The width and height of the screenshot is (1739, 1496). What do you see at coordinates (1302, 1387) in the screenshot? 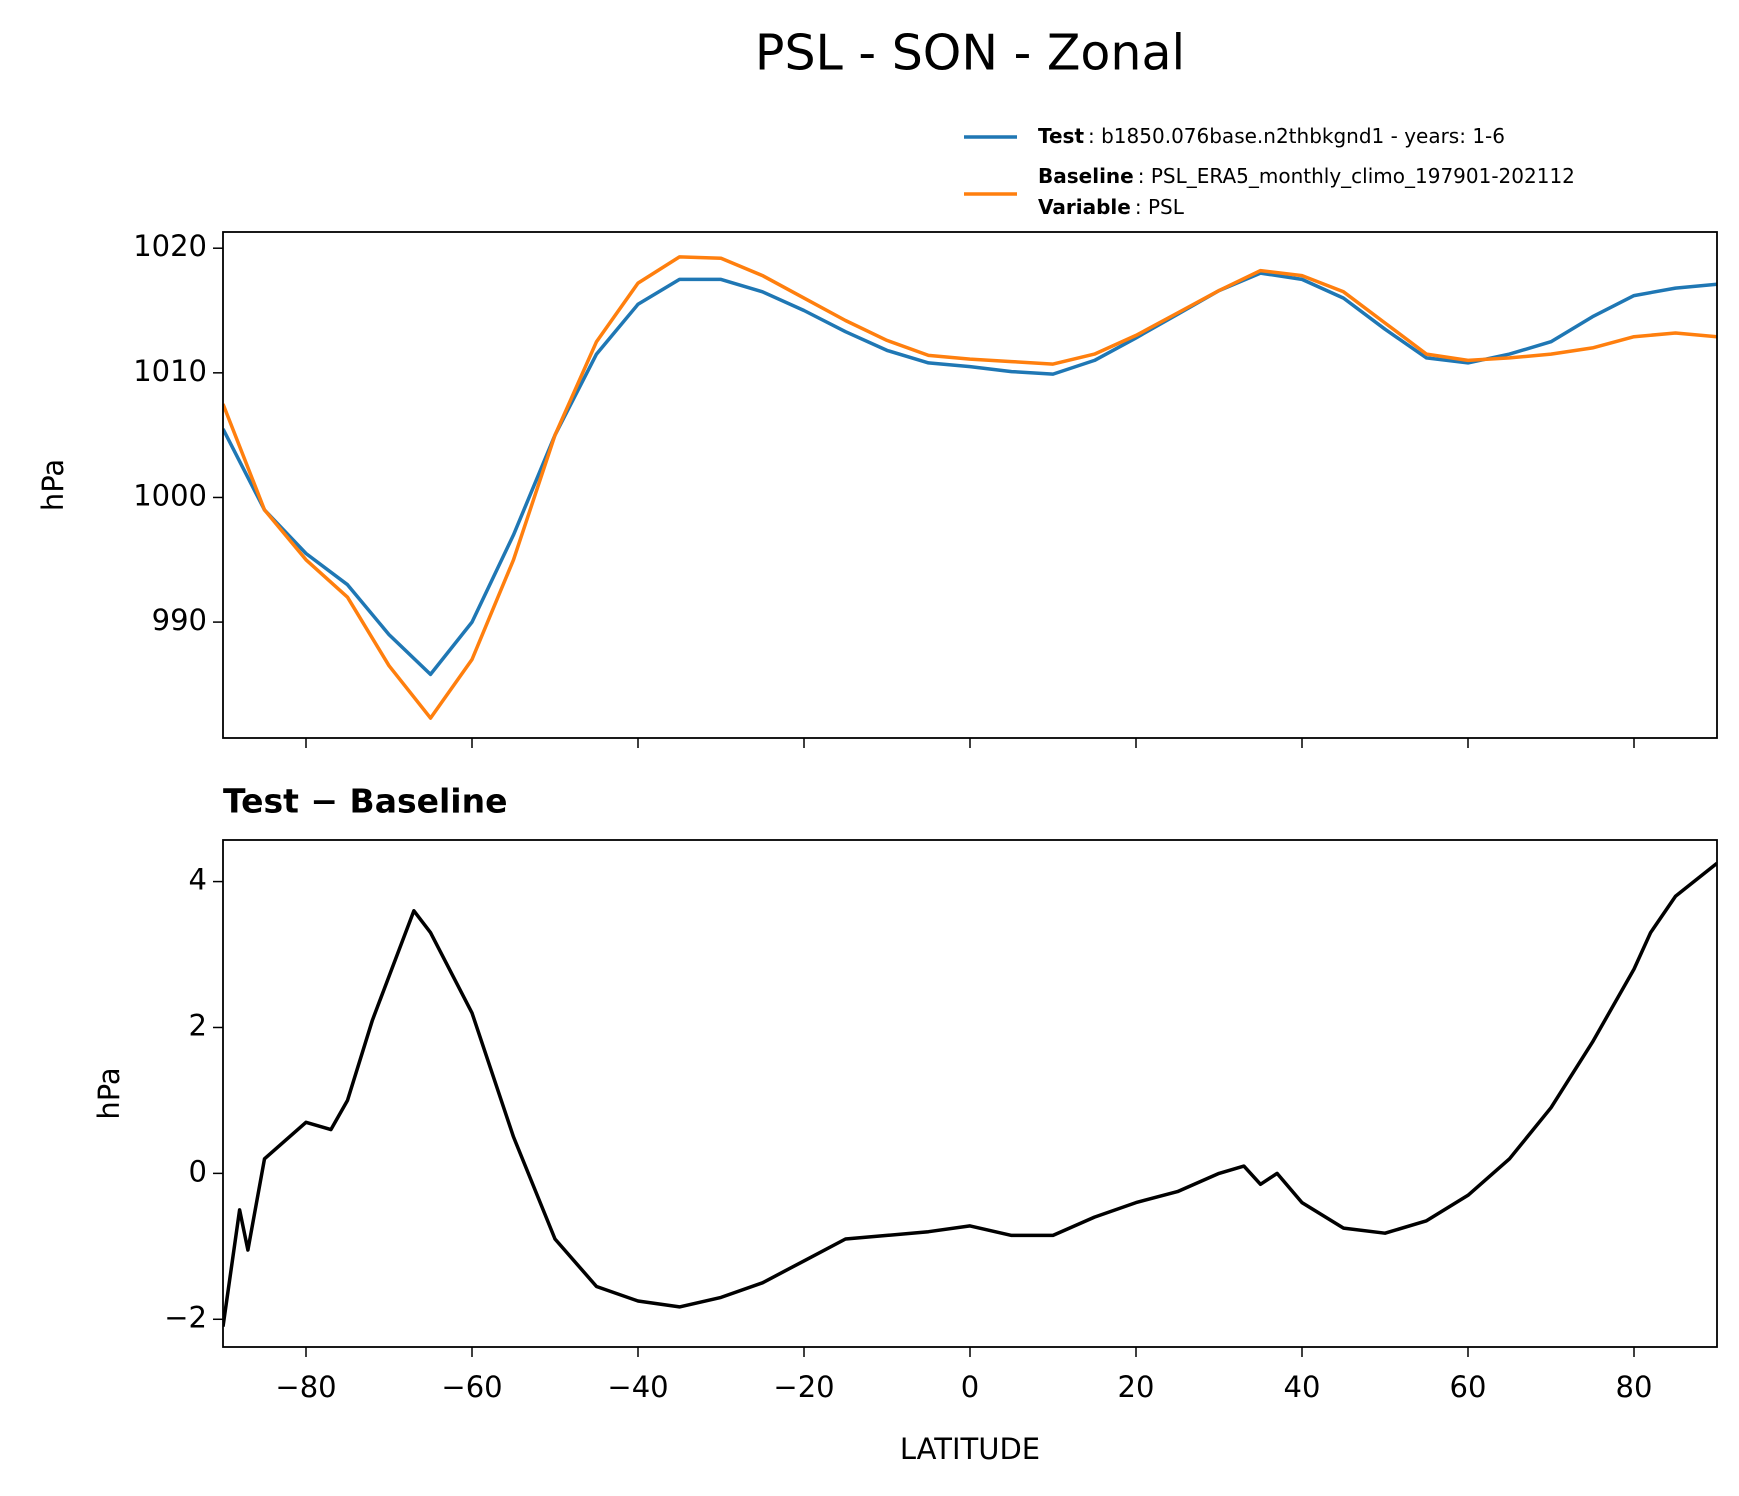
I see `x-tick-label: 40` at bounding box center [1302, 1387].